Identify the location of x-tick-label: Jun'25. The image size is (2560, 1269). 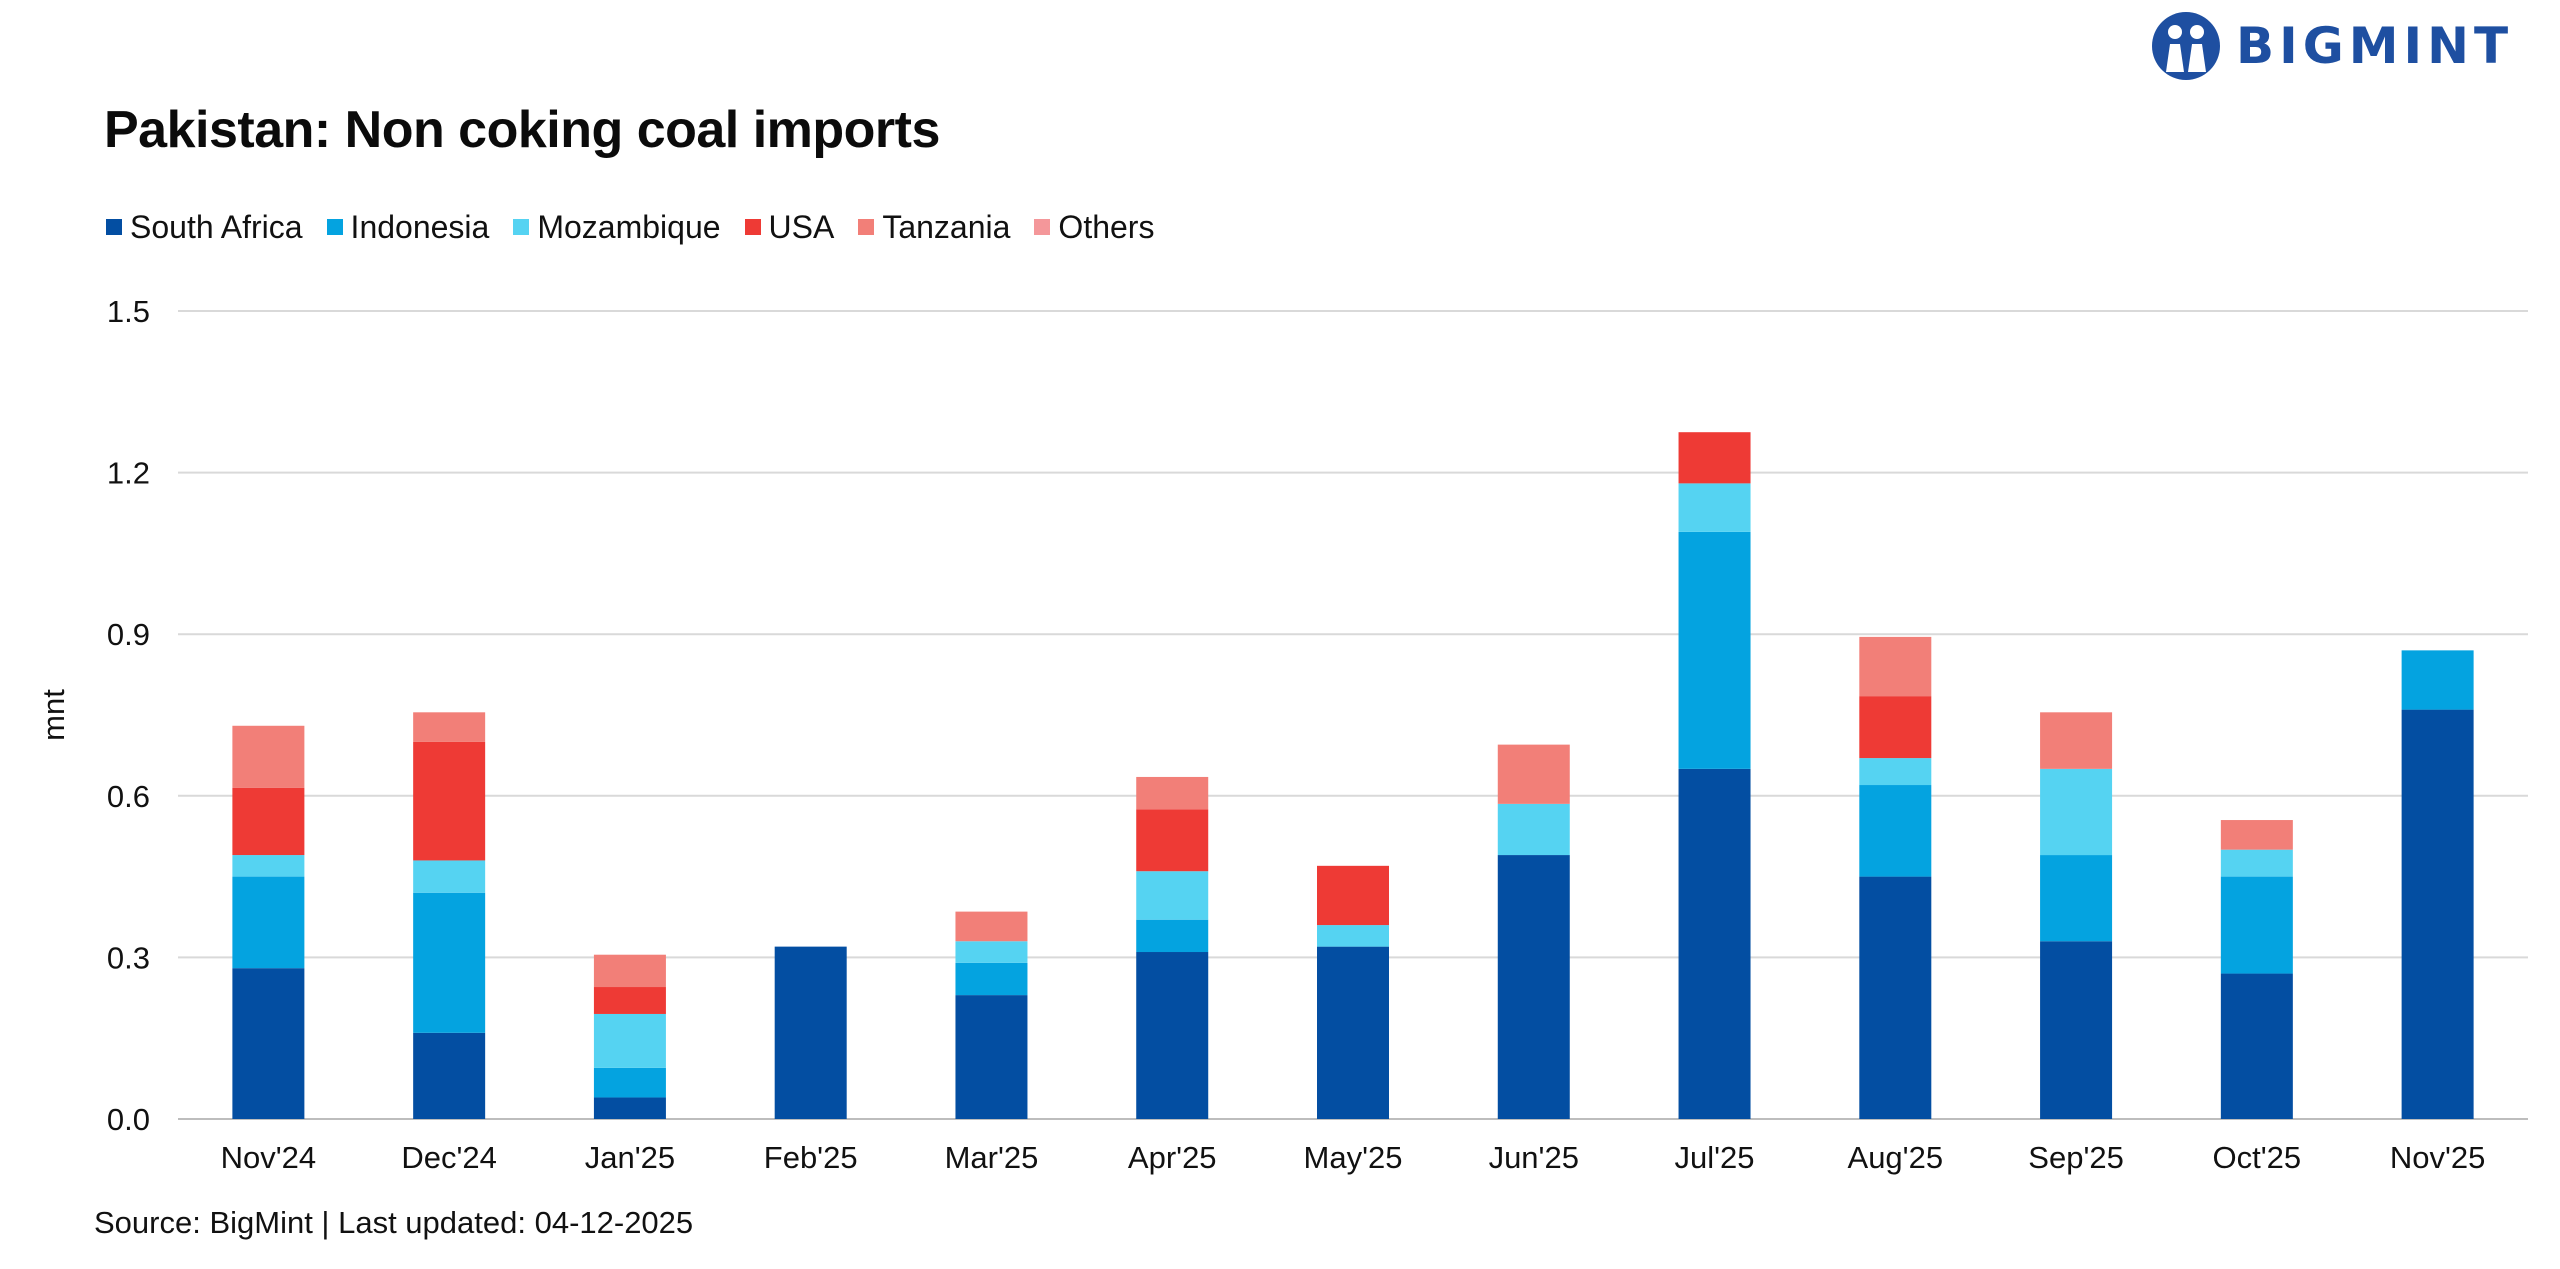
(1534, 1157).